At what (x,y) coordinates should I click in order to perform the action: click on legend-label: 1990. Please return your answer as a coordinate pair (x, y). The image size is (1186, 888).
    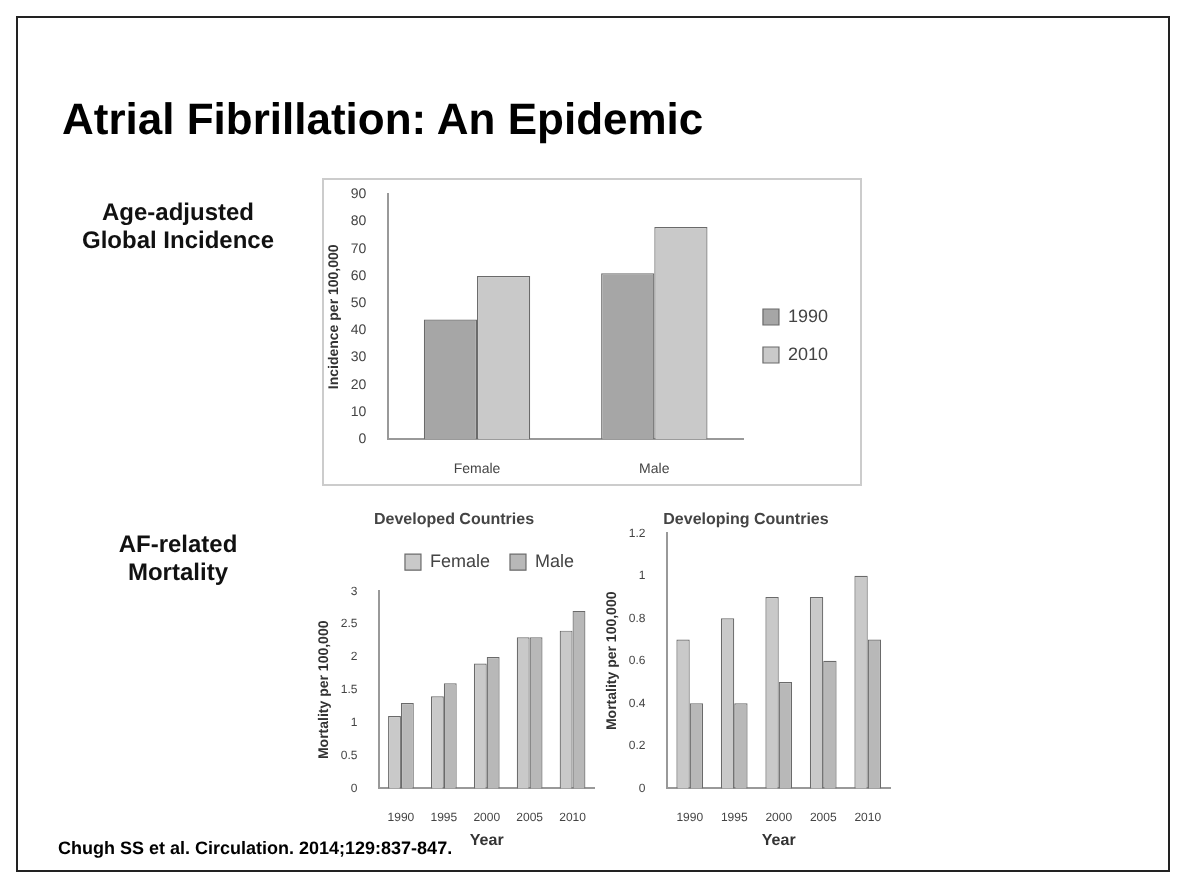
    Looking at the image, I should click on (808, 315).